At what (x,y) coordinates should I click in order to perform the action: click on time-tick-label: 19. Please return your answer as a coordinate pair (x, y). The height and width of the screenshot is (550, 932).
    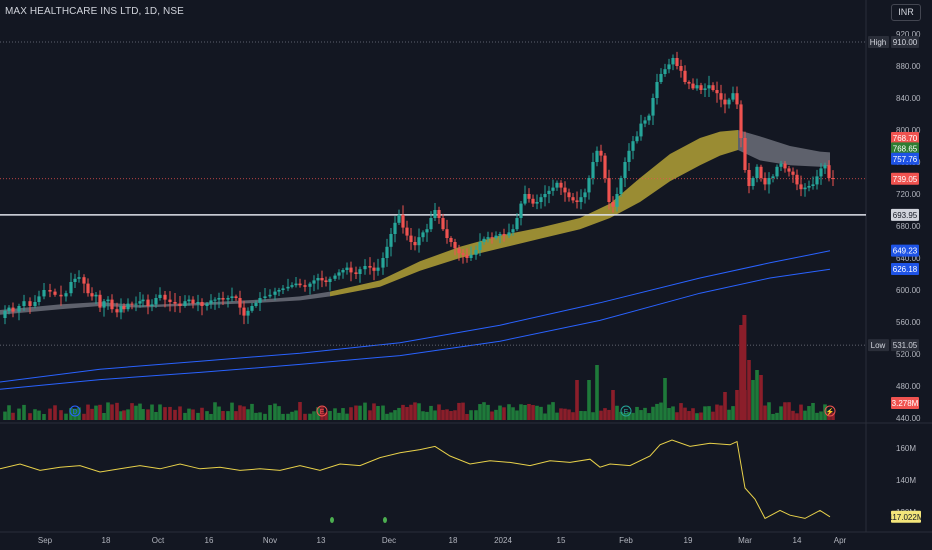
    Looking at the image, I should click on (688, 540).